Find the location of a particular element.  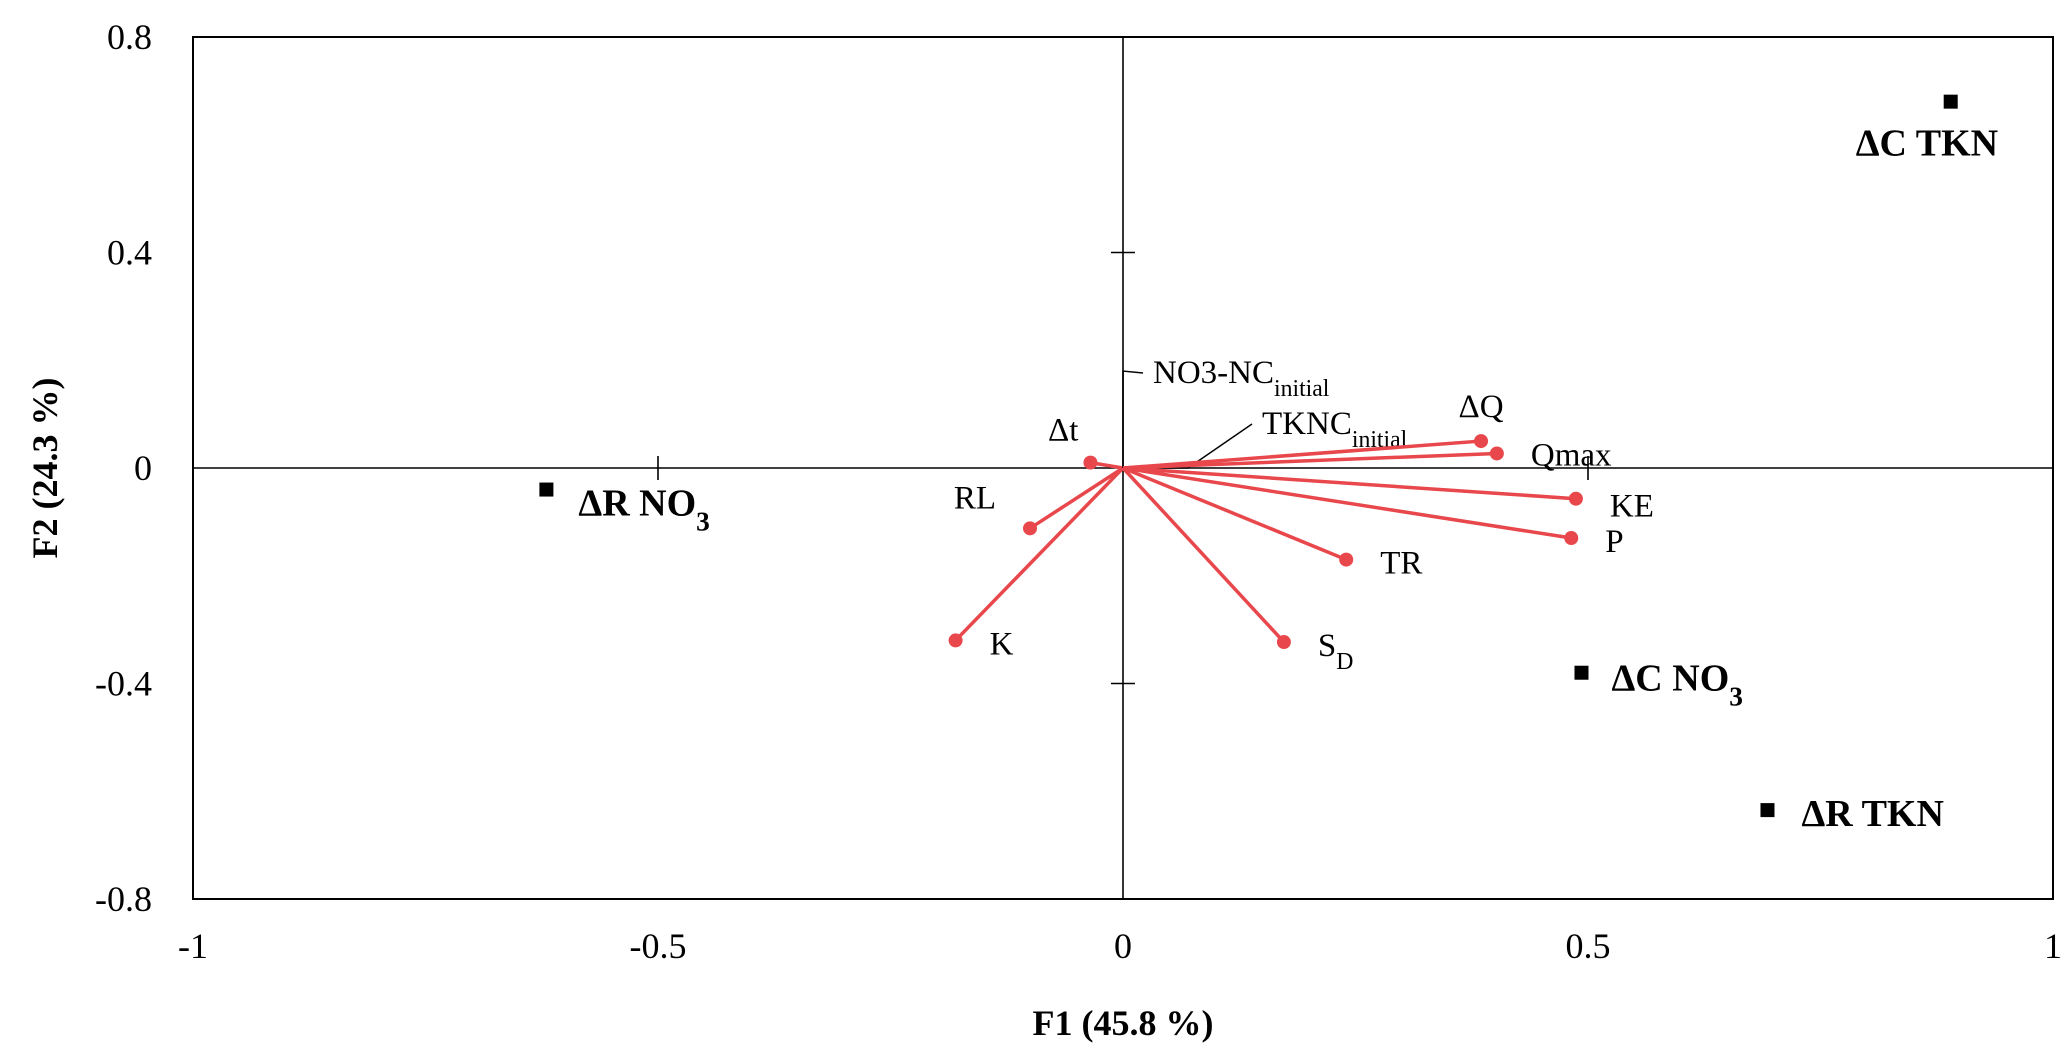

x-tick-label: 0 is located at coordinates (1123, 946).